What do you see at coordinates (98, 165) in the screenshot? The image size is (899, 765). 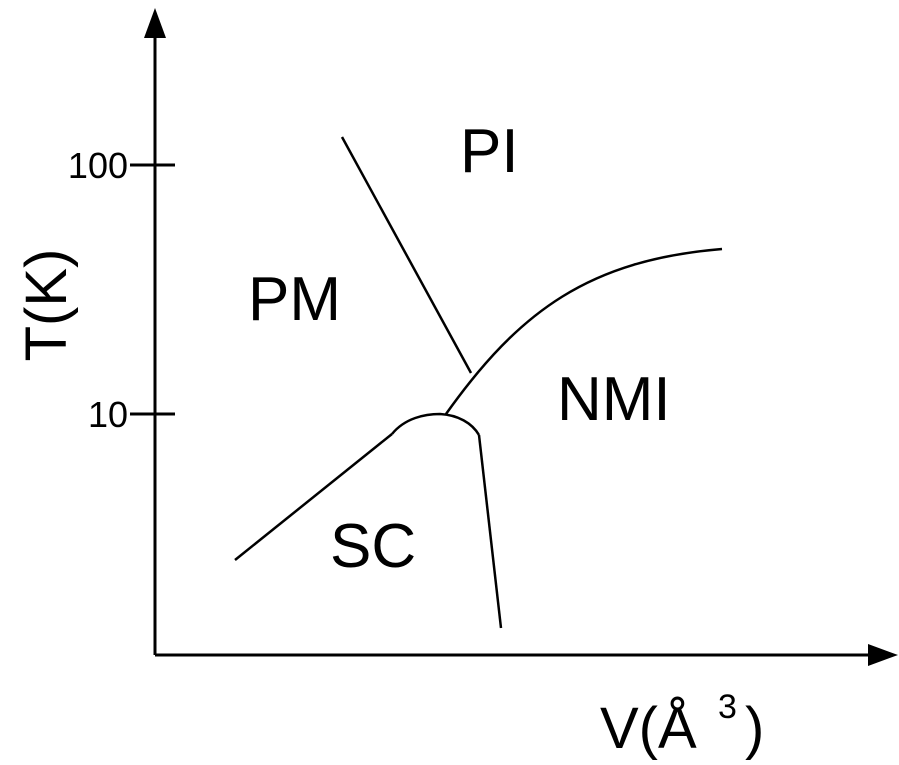 I see `y-tick-label-100: 100` at bounding box center [98, 165].